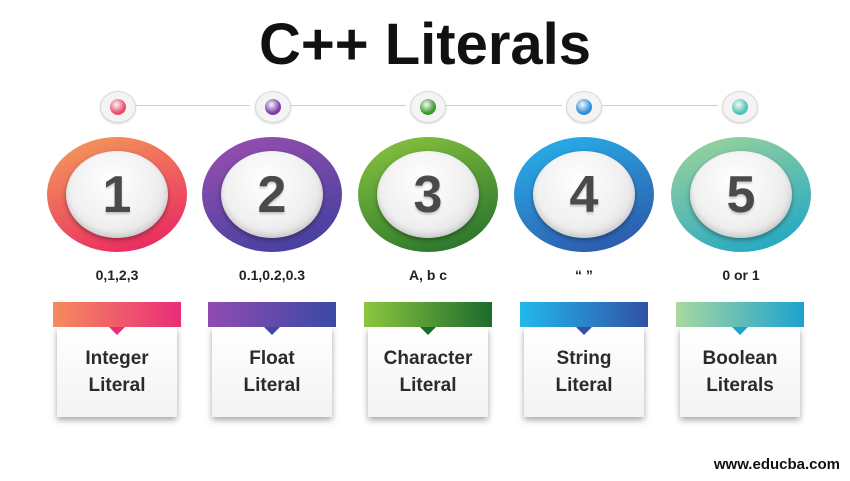  What do you see at coordinates (428, 275) in the screenshot?
I see `literal-example: A, b c` at bounding box center [428, 275].